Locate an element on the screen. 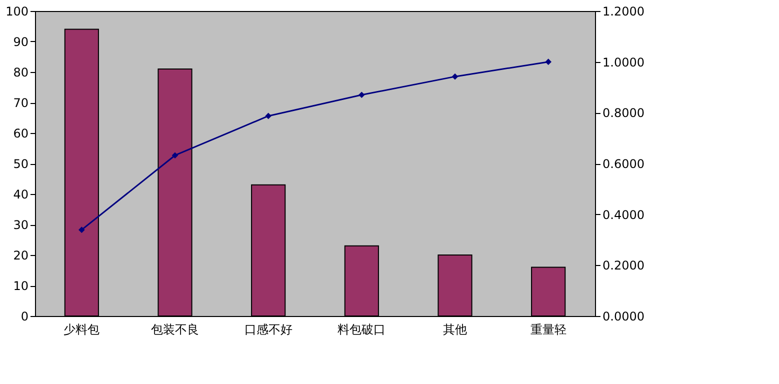 The image size is (779, 384). x-tick-label: 料包破口 is located at coordinates (362, 329).